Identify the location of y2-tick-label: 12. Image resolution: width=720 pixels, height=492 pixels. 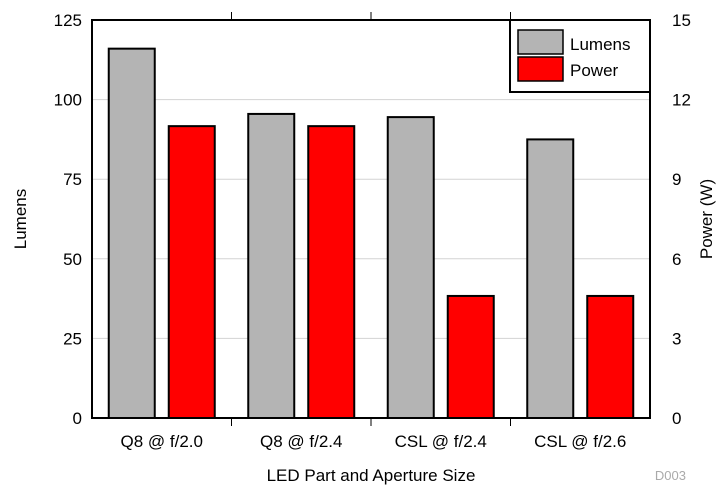
(681, 100).